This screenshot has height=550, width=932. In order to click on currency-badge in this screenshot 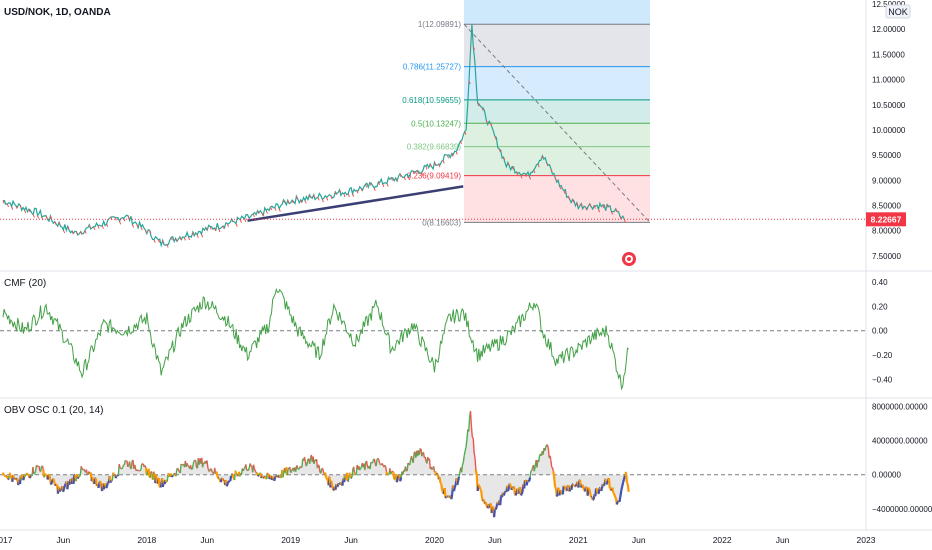, I will do `click(898, 11)`.